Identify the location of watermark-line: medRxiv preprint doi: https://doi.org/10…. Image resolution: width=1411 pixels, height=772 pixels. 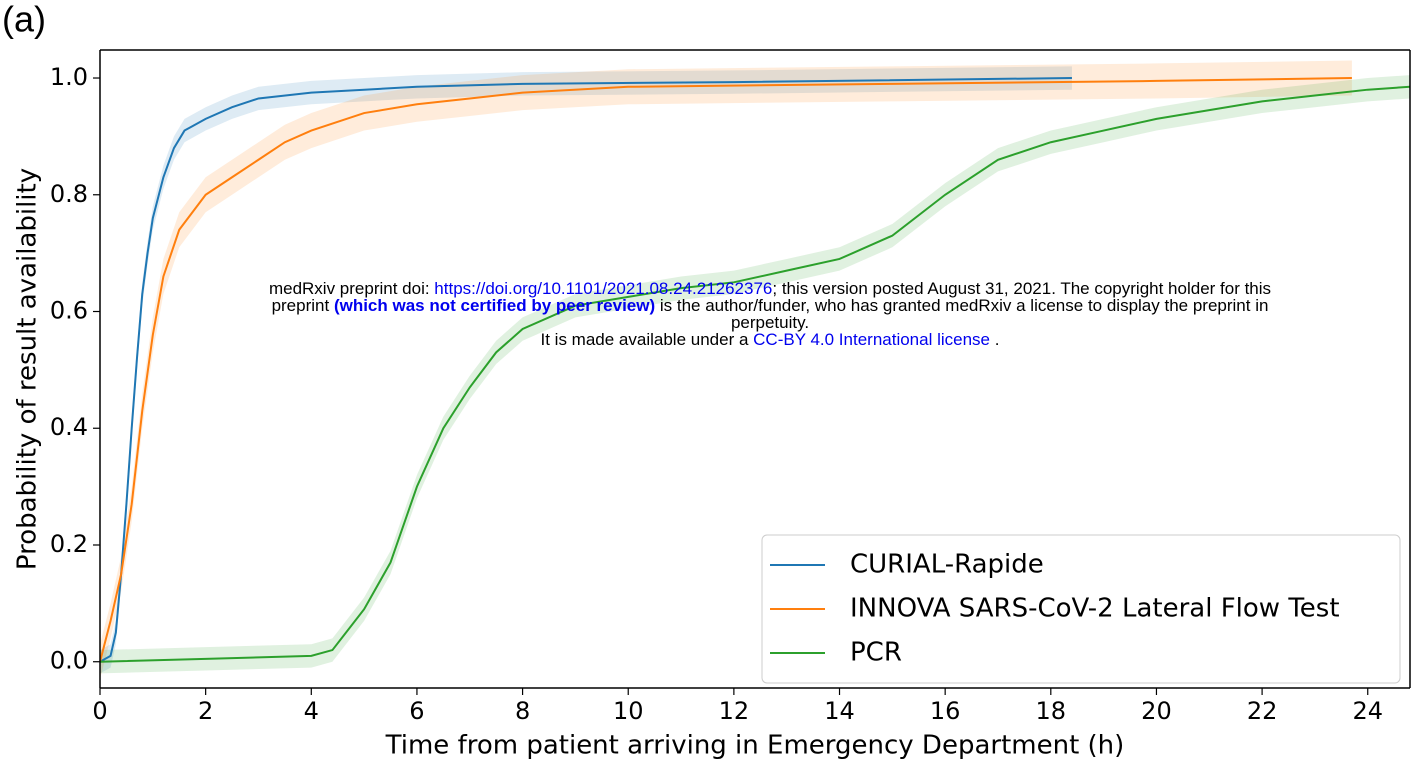
(770, 288).